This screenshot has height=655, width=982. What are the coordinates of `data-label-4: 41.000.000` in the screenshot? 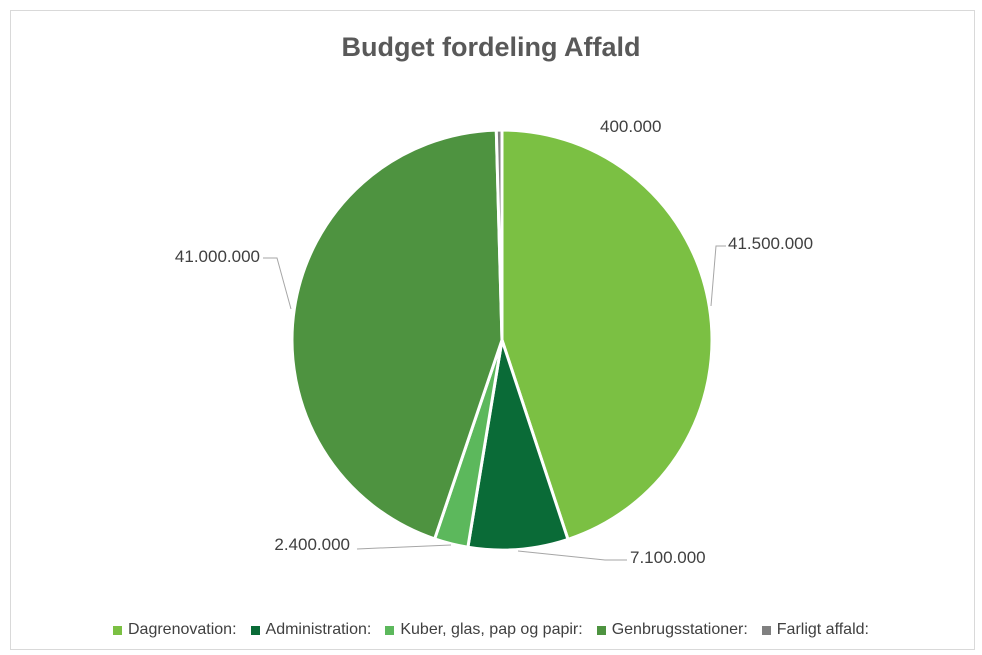 It's located at (217, 256).